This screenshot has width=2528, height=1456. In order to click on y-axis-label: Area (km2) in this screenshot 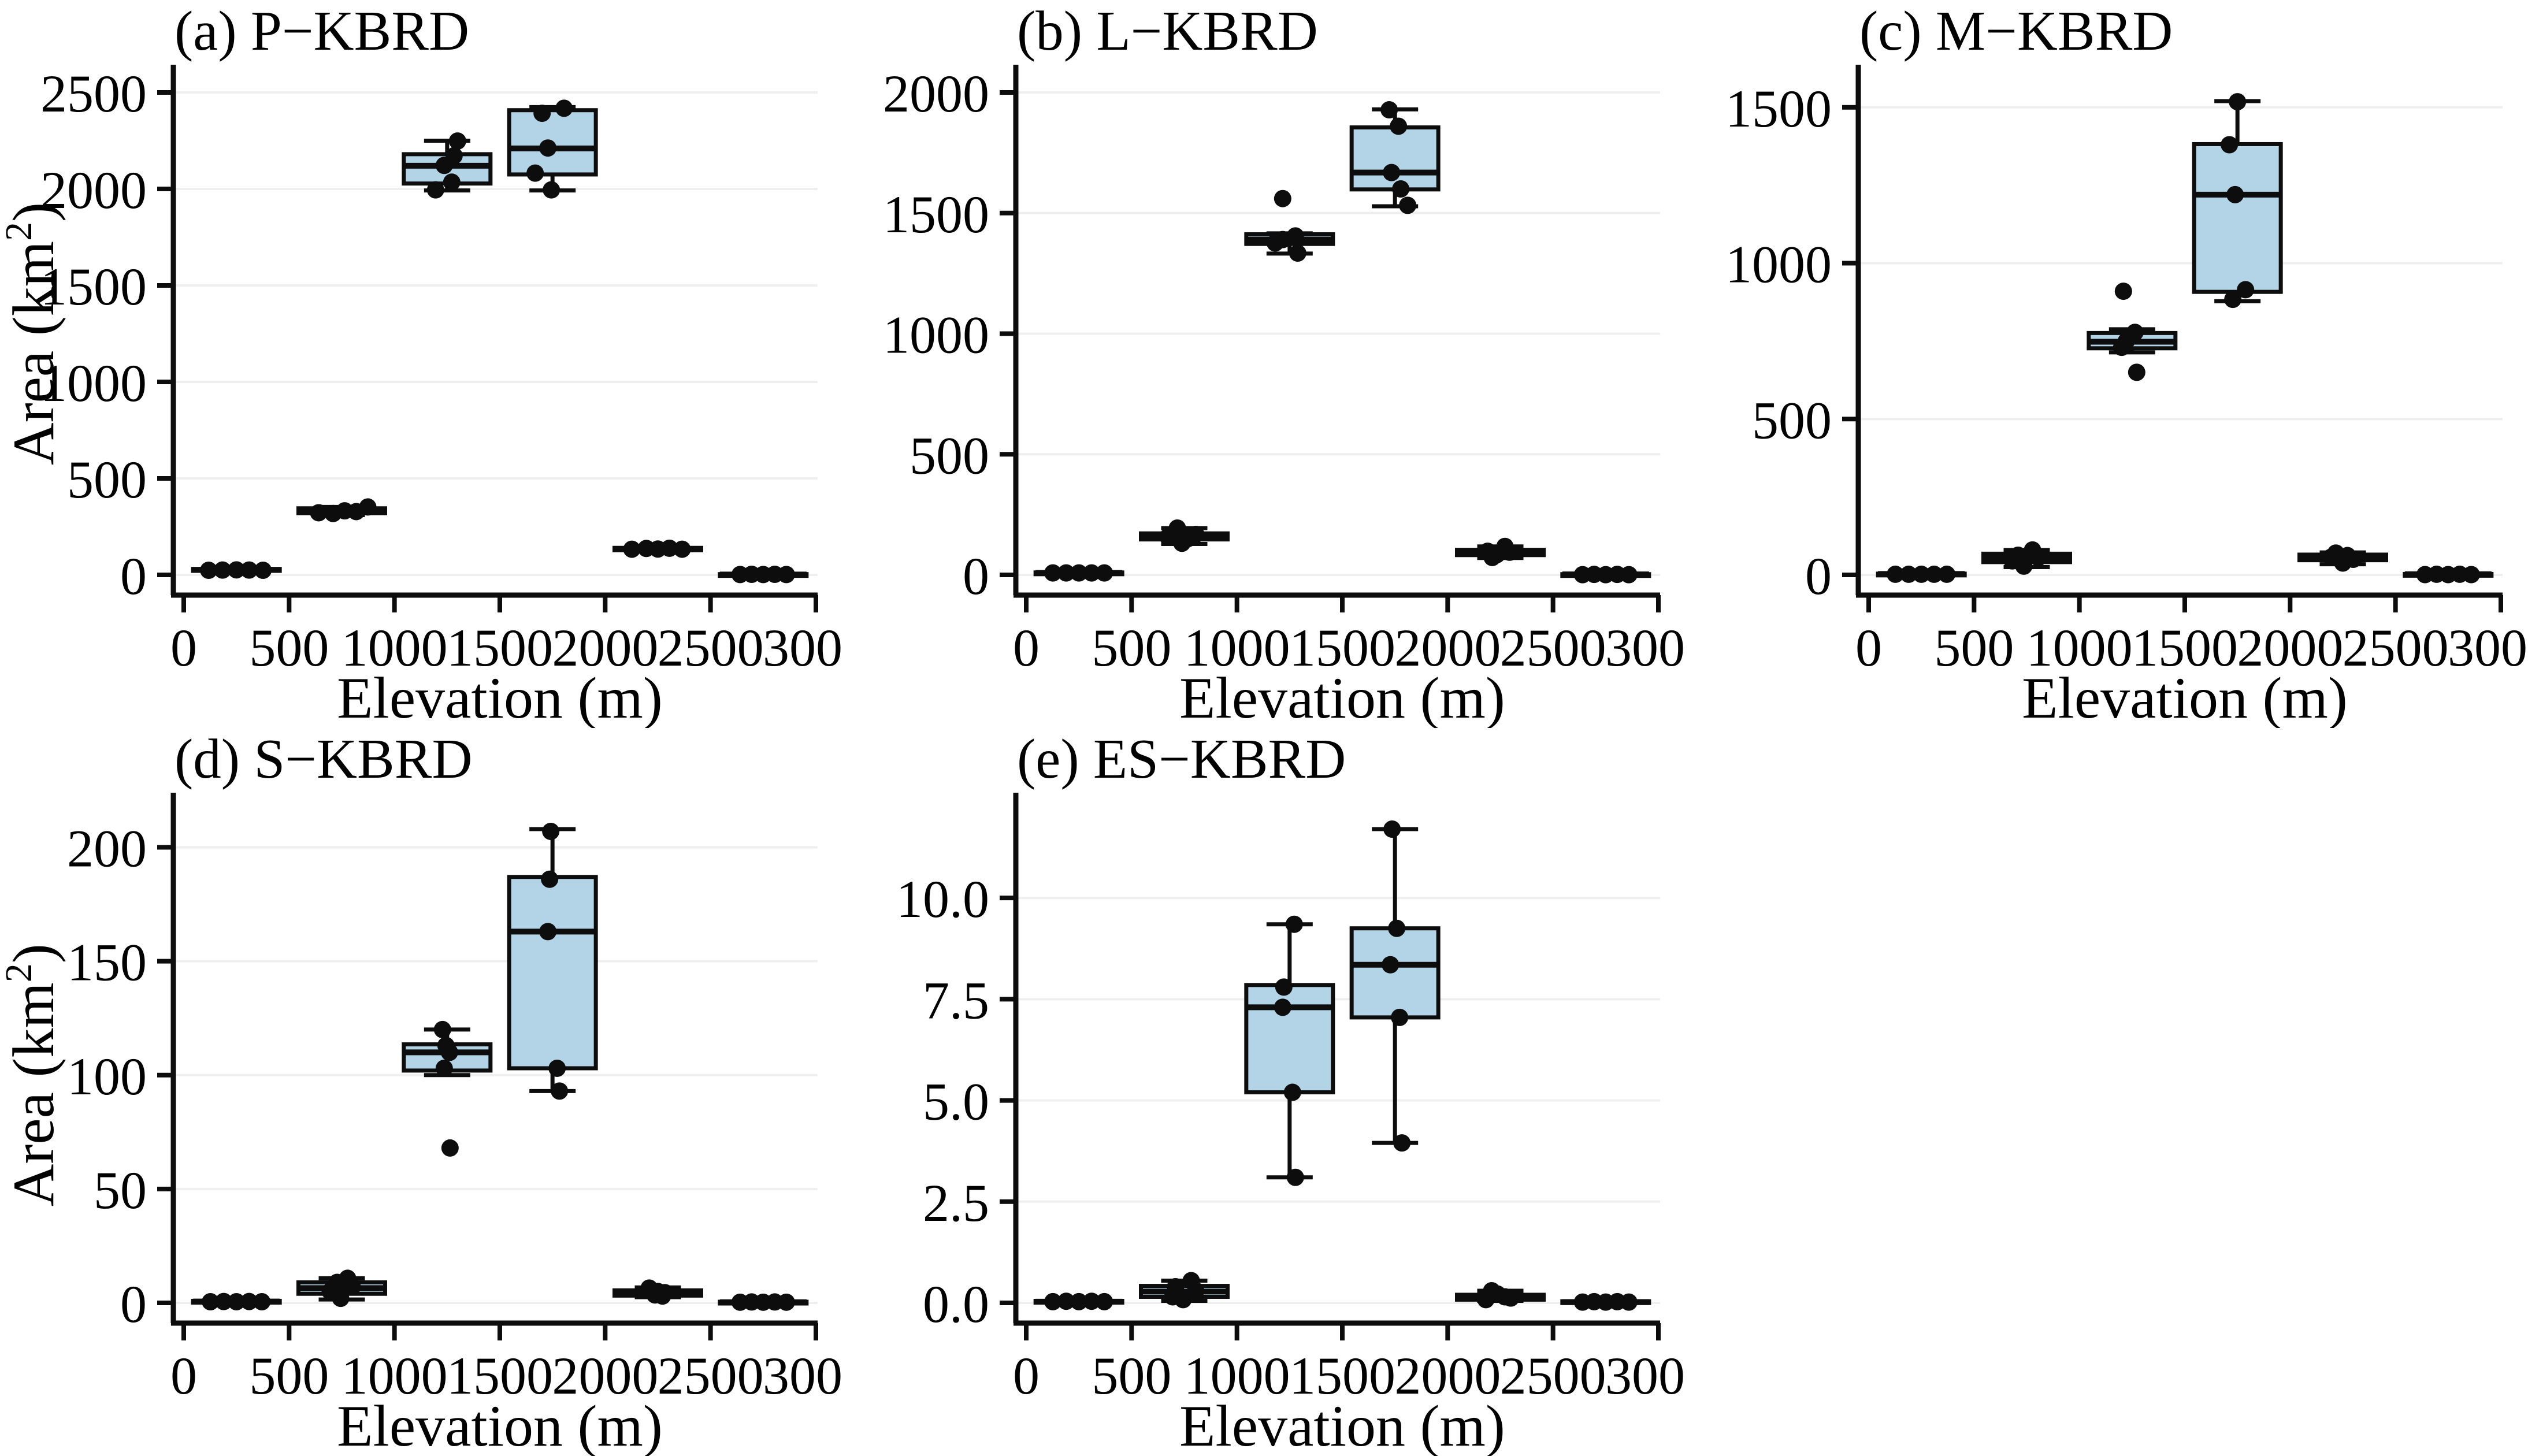, I will do `click(33, 1075)`.